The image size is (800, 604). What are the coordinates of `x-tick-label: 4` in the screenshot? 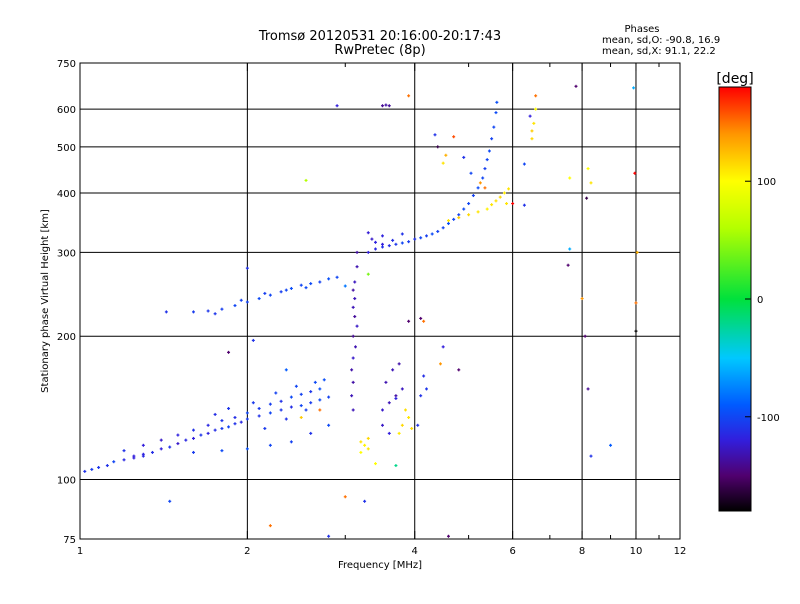 It's located at (415, 551).